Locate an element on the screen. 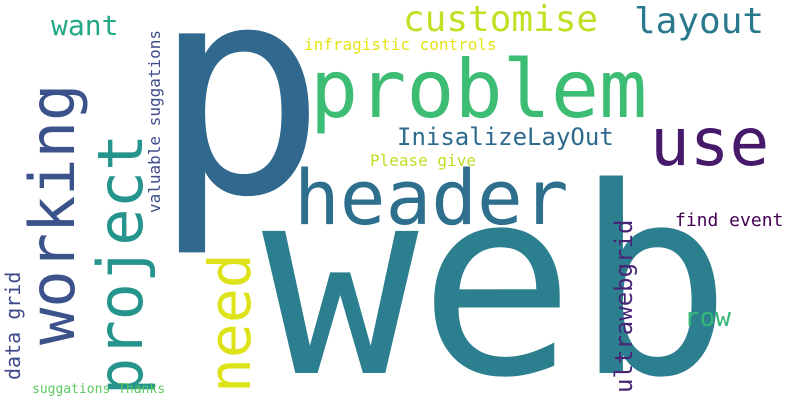  word-need: need is located at coordinates (230, 323).